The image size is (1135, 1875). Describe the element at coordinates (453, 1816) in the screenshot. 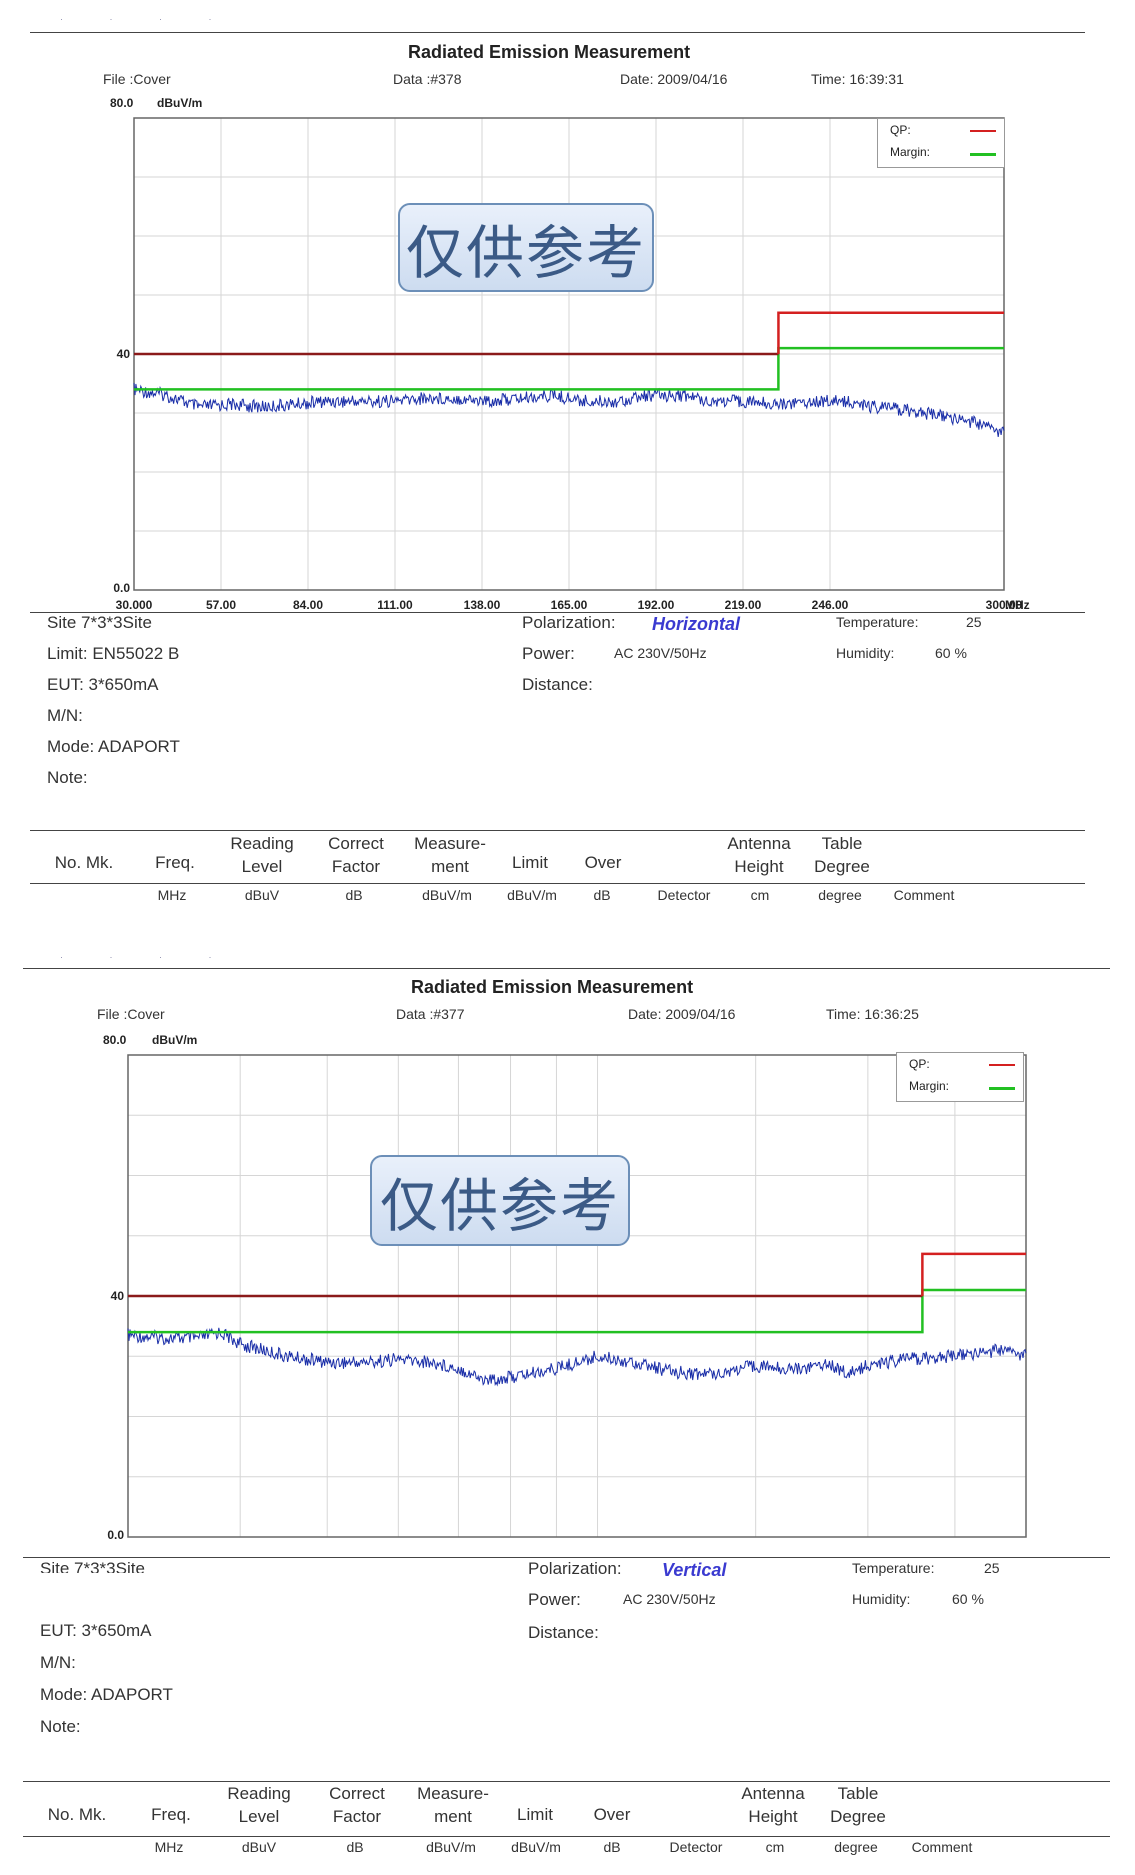

I see `table-column-header-line: ment` at that location.